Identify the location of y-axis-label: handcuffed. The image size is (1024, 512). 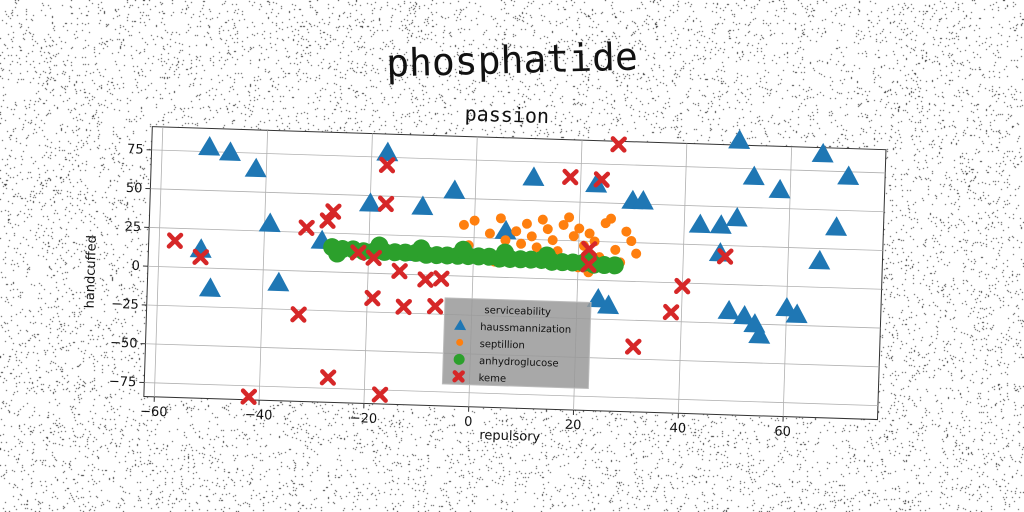
(91, 272).